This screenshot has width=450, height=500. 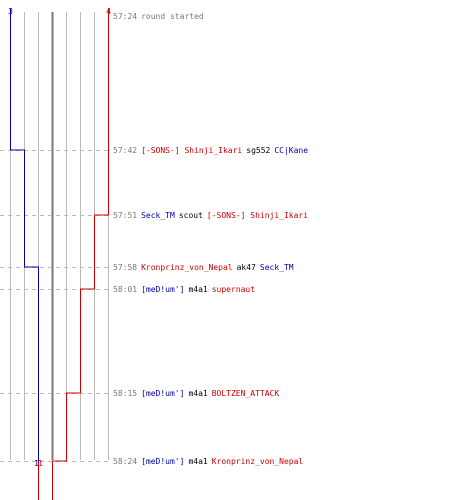 What do you see at coordinates (125, 267) in the screenshot?
I see `event-time: 57:58` at bounding box center [125, 267].